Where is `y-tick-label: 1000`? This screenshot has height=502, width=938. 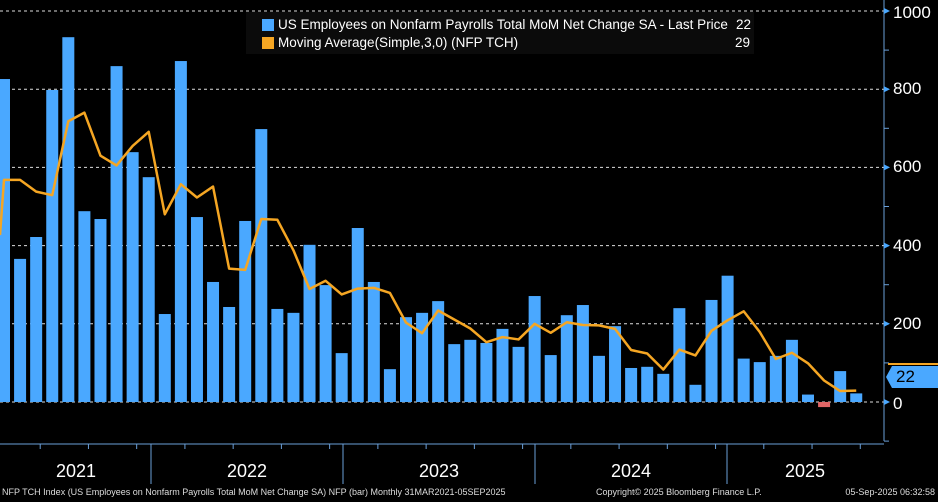 y-tick-label: 1000 is located at coordinates (912, 12).